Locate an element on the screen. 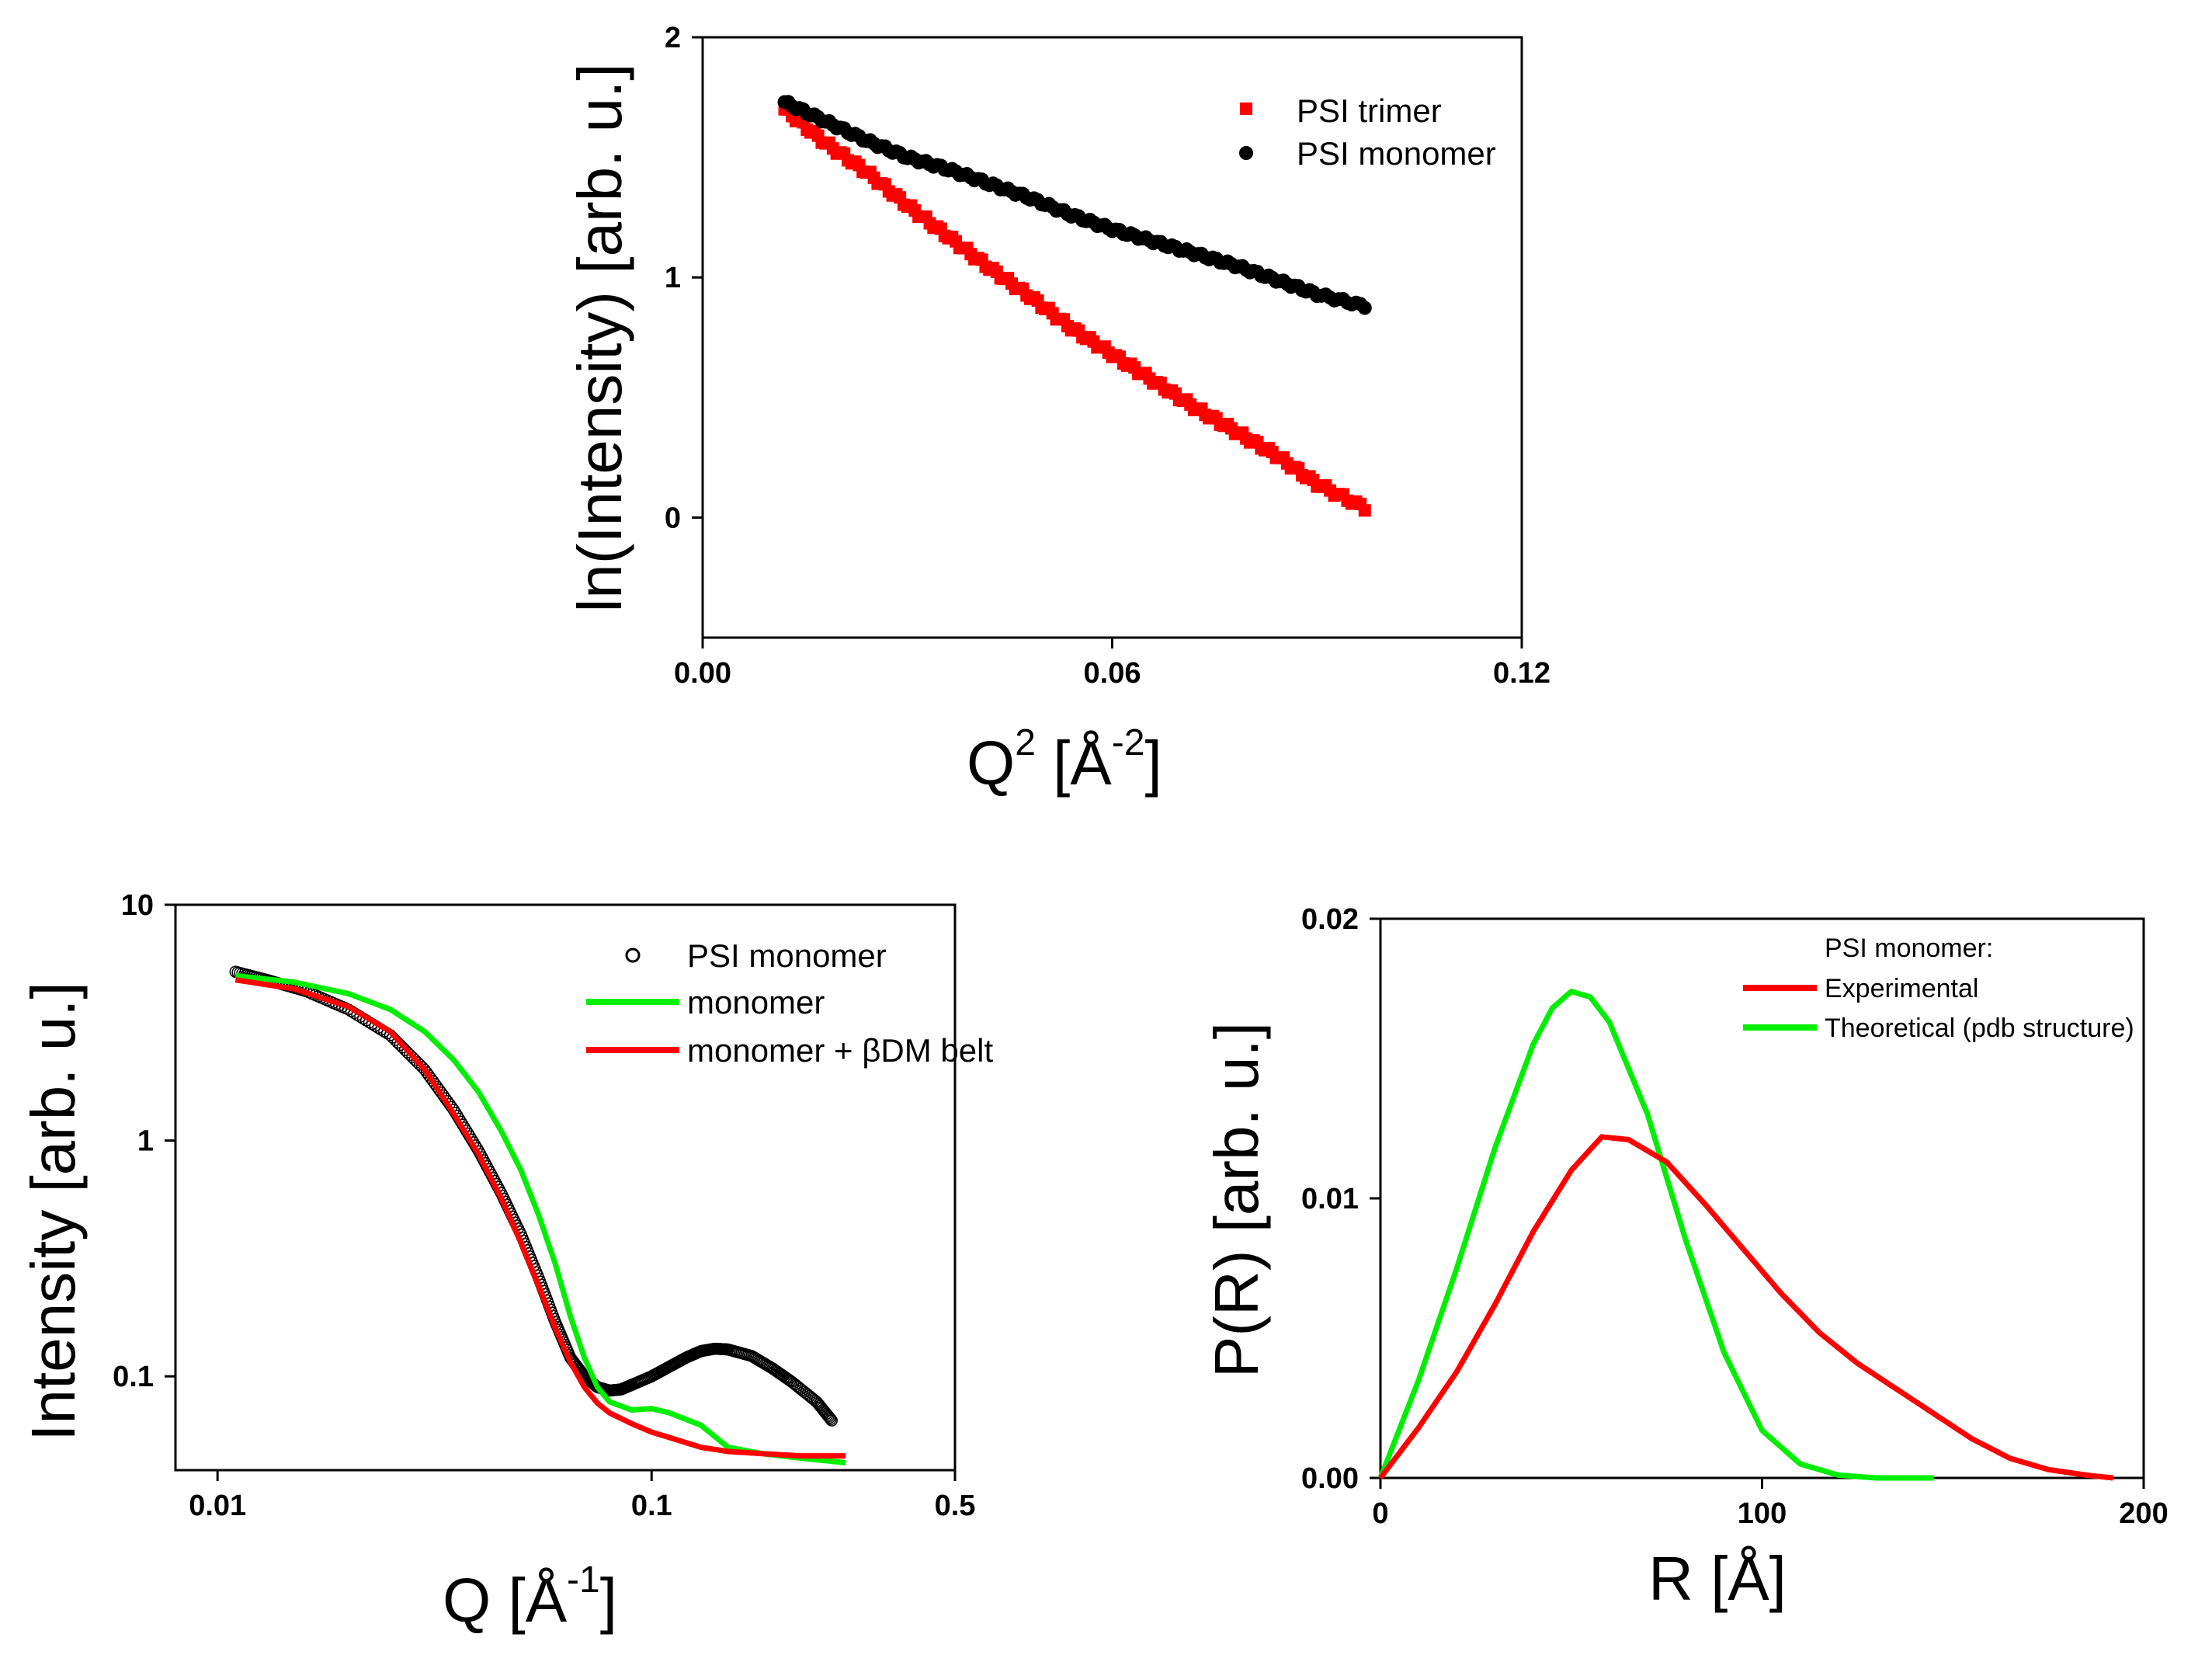 Image resolution: width=2212 pixels, height=1655 pixels. guinier-x-axis-label-exp: 2 is located at coordinates (1025, 742).